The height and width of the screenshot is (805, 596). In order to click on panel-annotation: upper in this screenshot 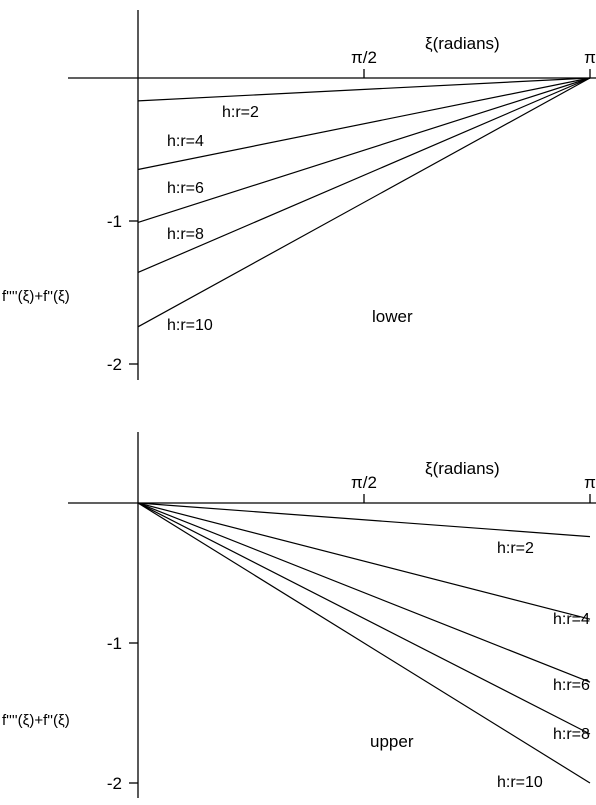, I will do `click(392, 741)`.